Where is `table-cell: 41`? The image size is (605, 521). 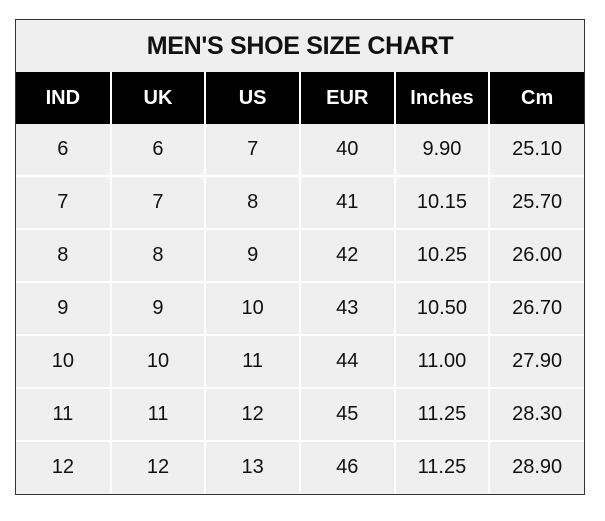 table-cell: 41 is located at coordinates (346, 202).